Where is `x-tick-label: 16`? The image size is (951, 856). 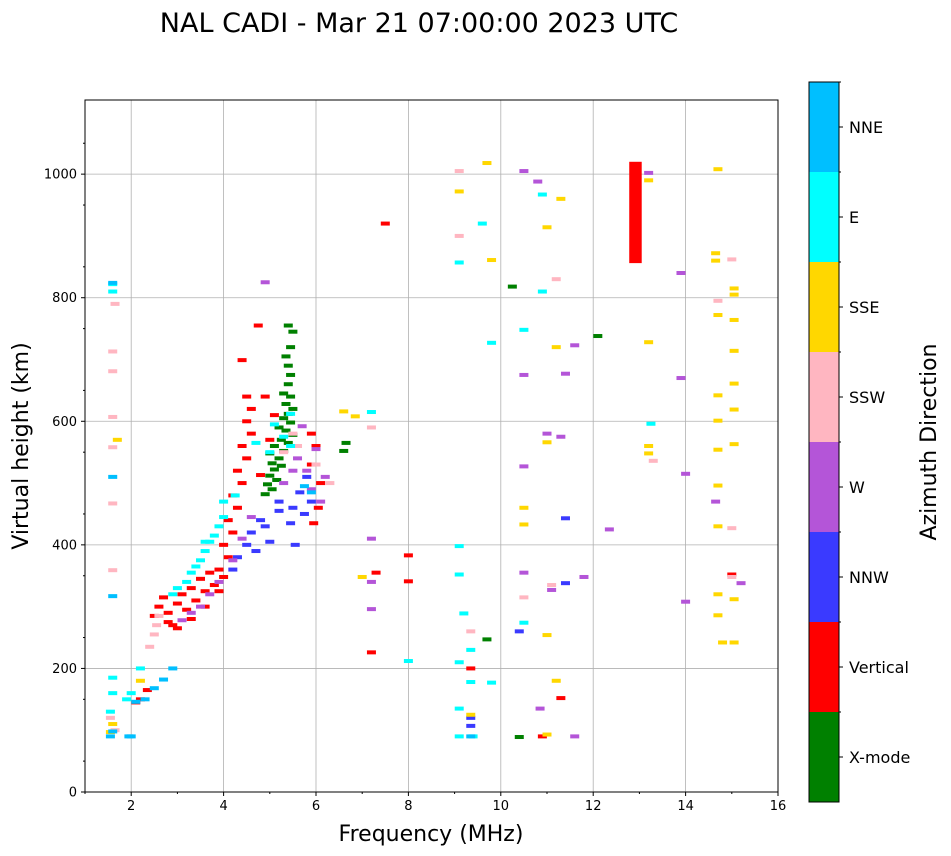 x-tick-label: 16 is located at coordinates (778, 806).